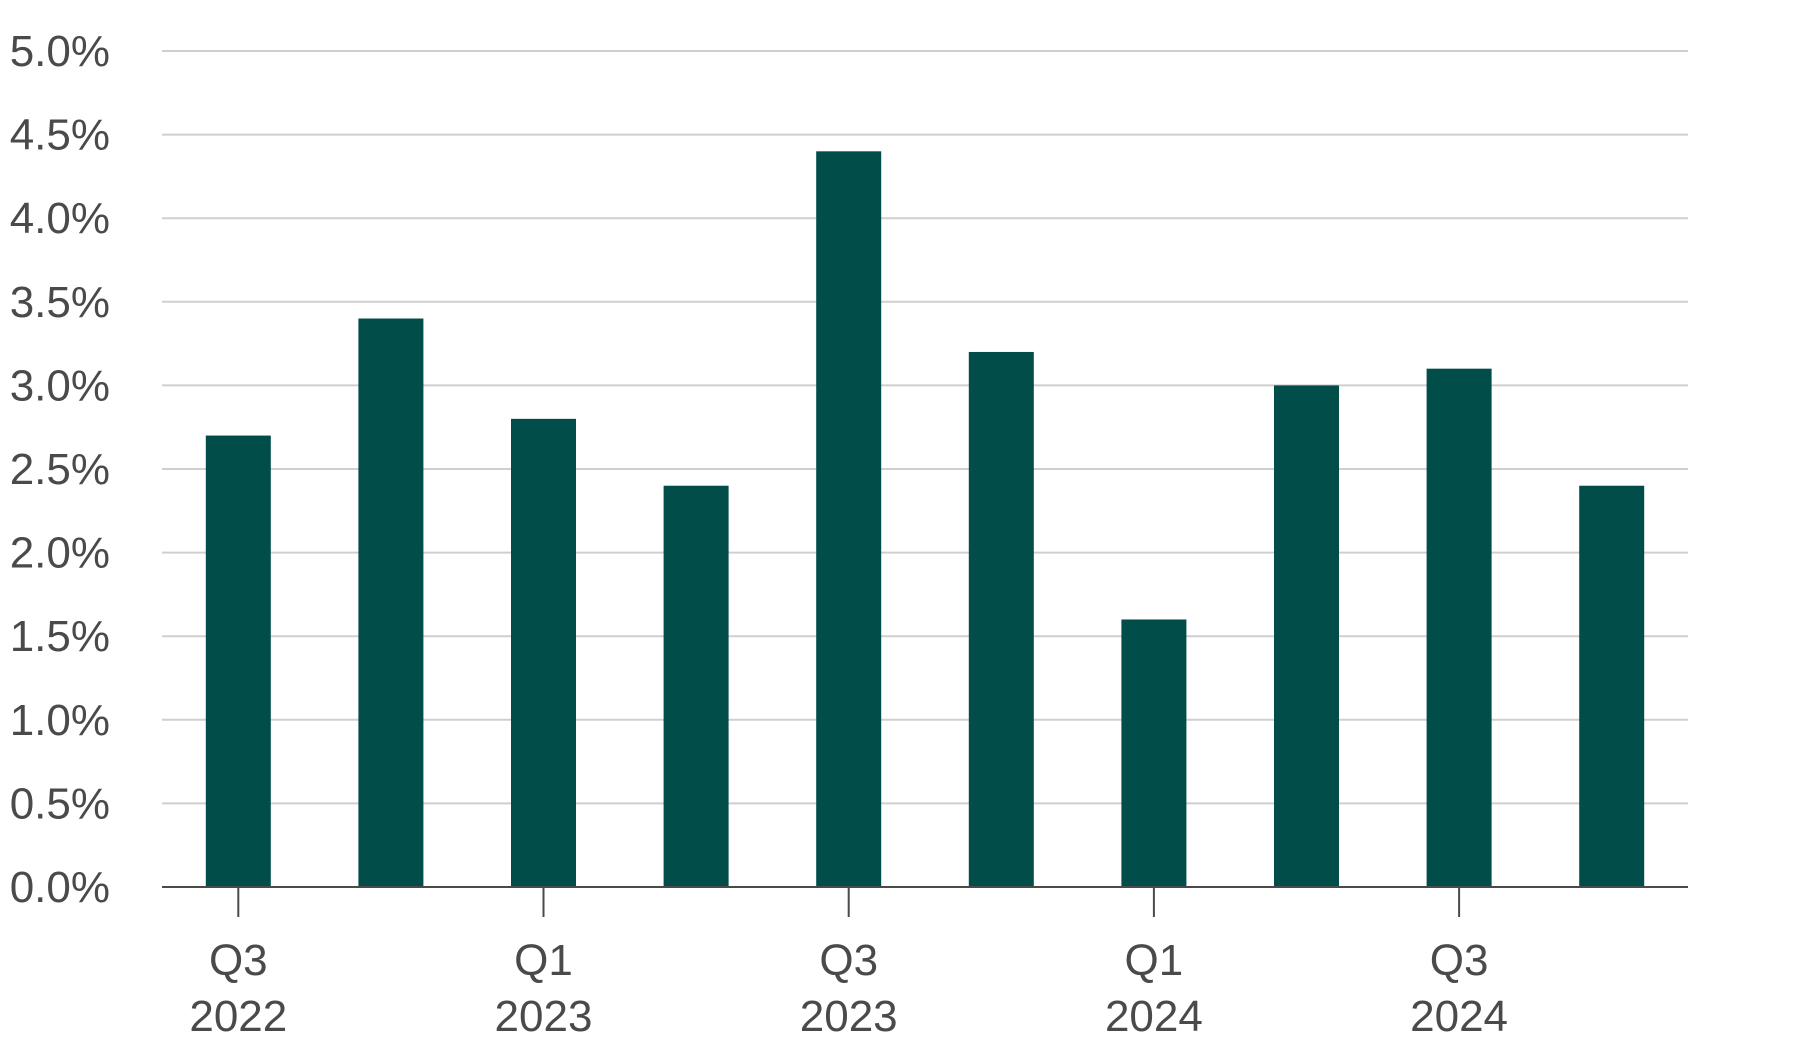  What do you see at coordinates (925, 963) in the screenshot?
I see `x-axis: Q3 2022 Q1 2023 Q3 2023 Q1 2024 Q3 2024` at bounding box center [925, 963].